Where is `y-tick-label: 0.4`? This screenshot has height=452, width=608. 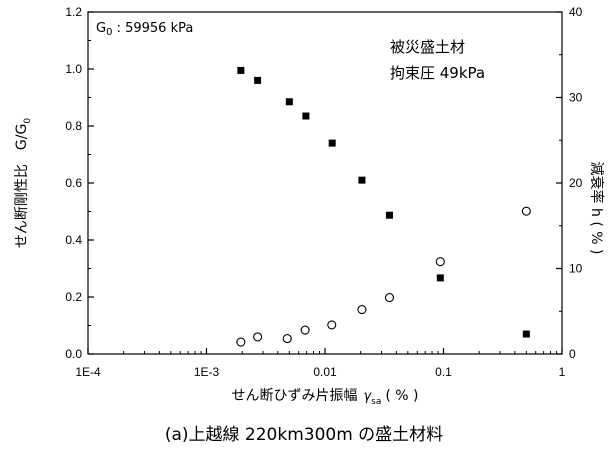 y-tick-label: 0.4 is located at coordinates (73, 240).